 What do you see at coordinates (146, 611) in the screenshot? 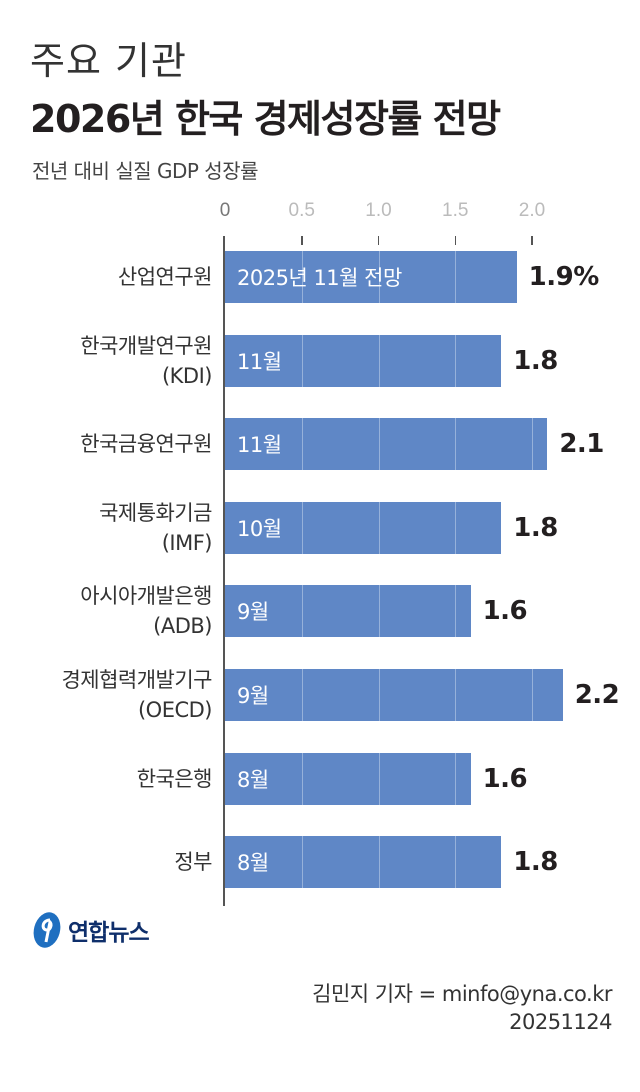
I see `category-label: 아시아개발은행 (ADB)` at bounding box center [146, 611].